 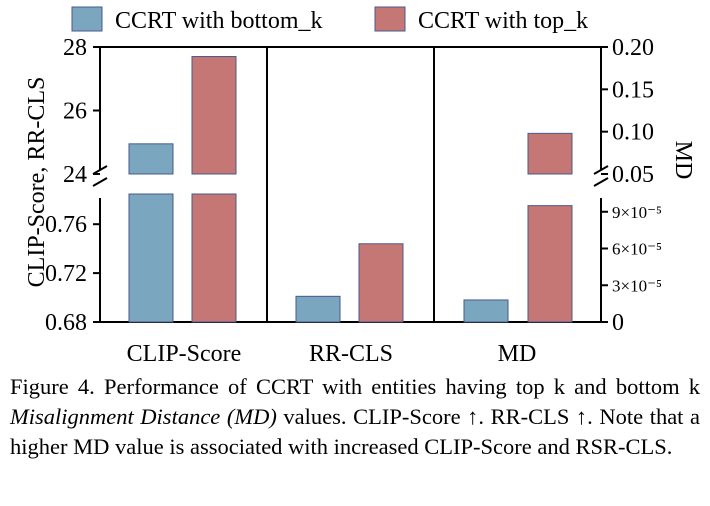 I want to click on bar-clip-score-top-k-upper, so click(x=214, y=115).